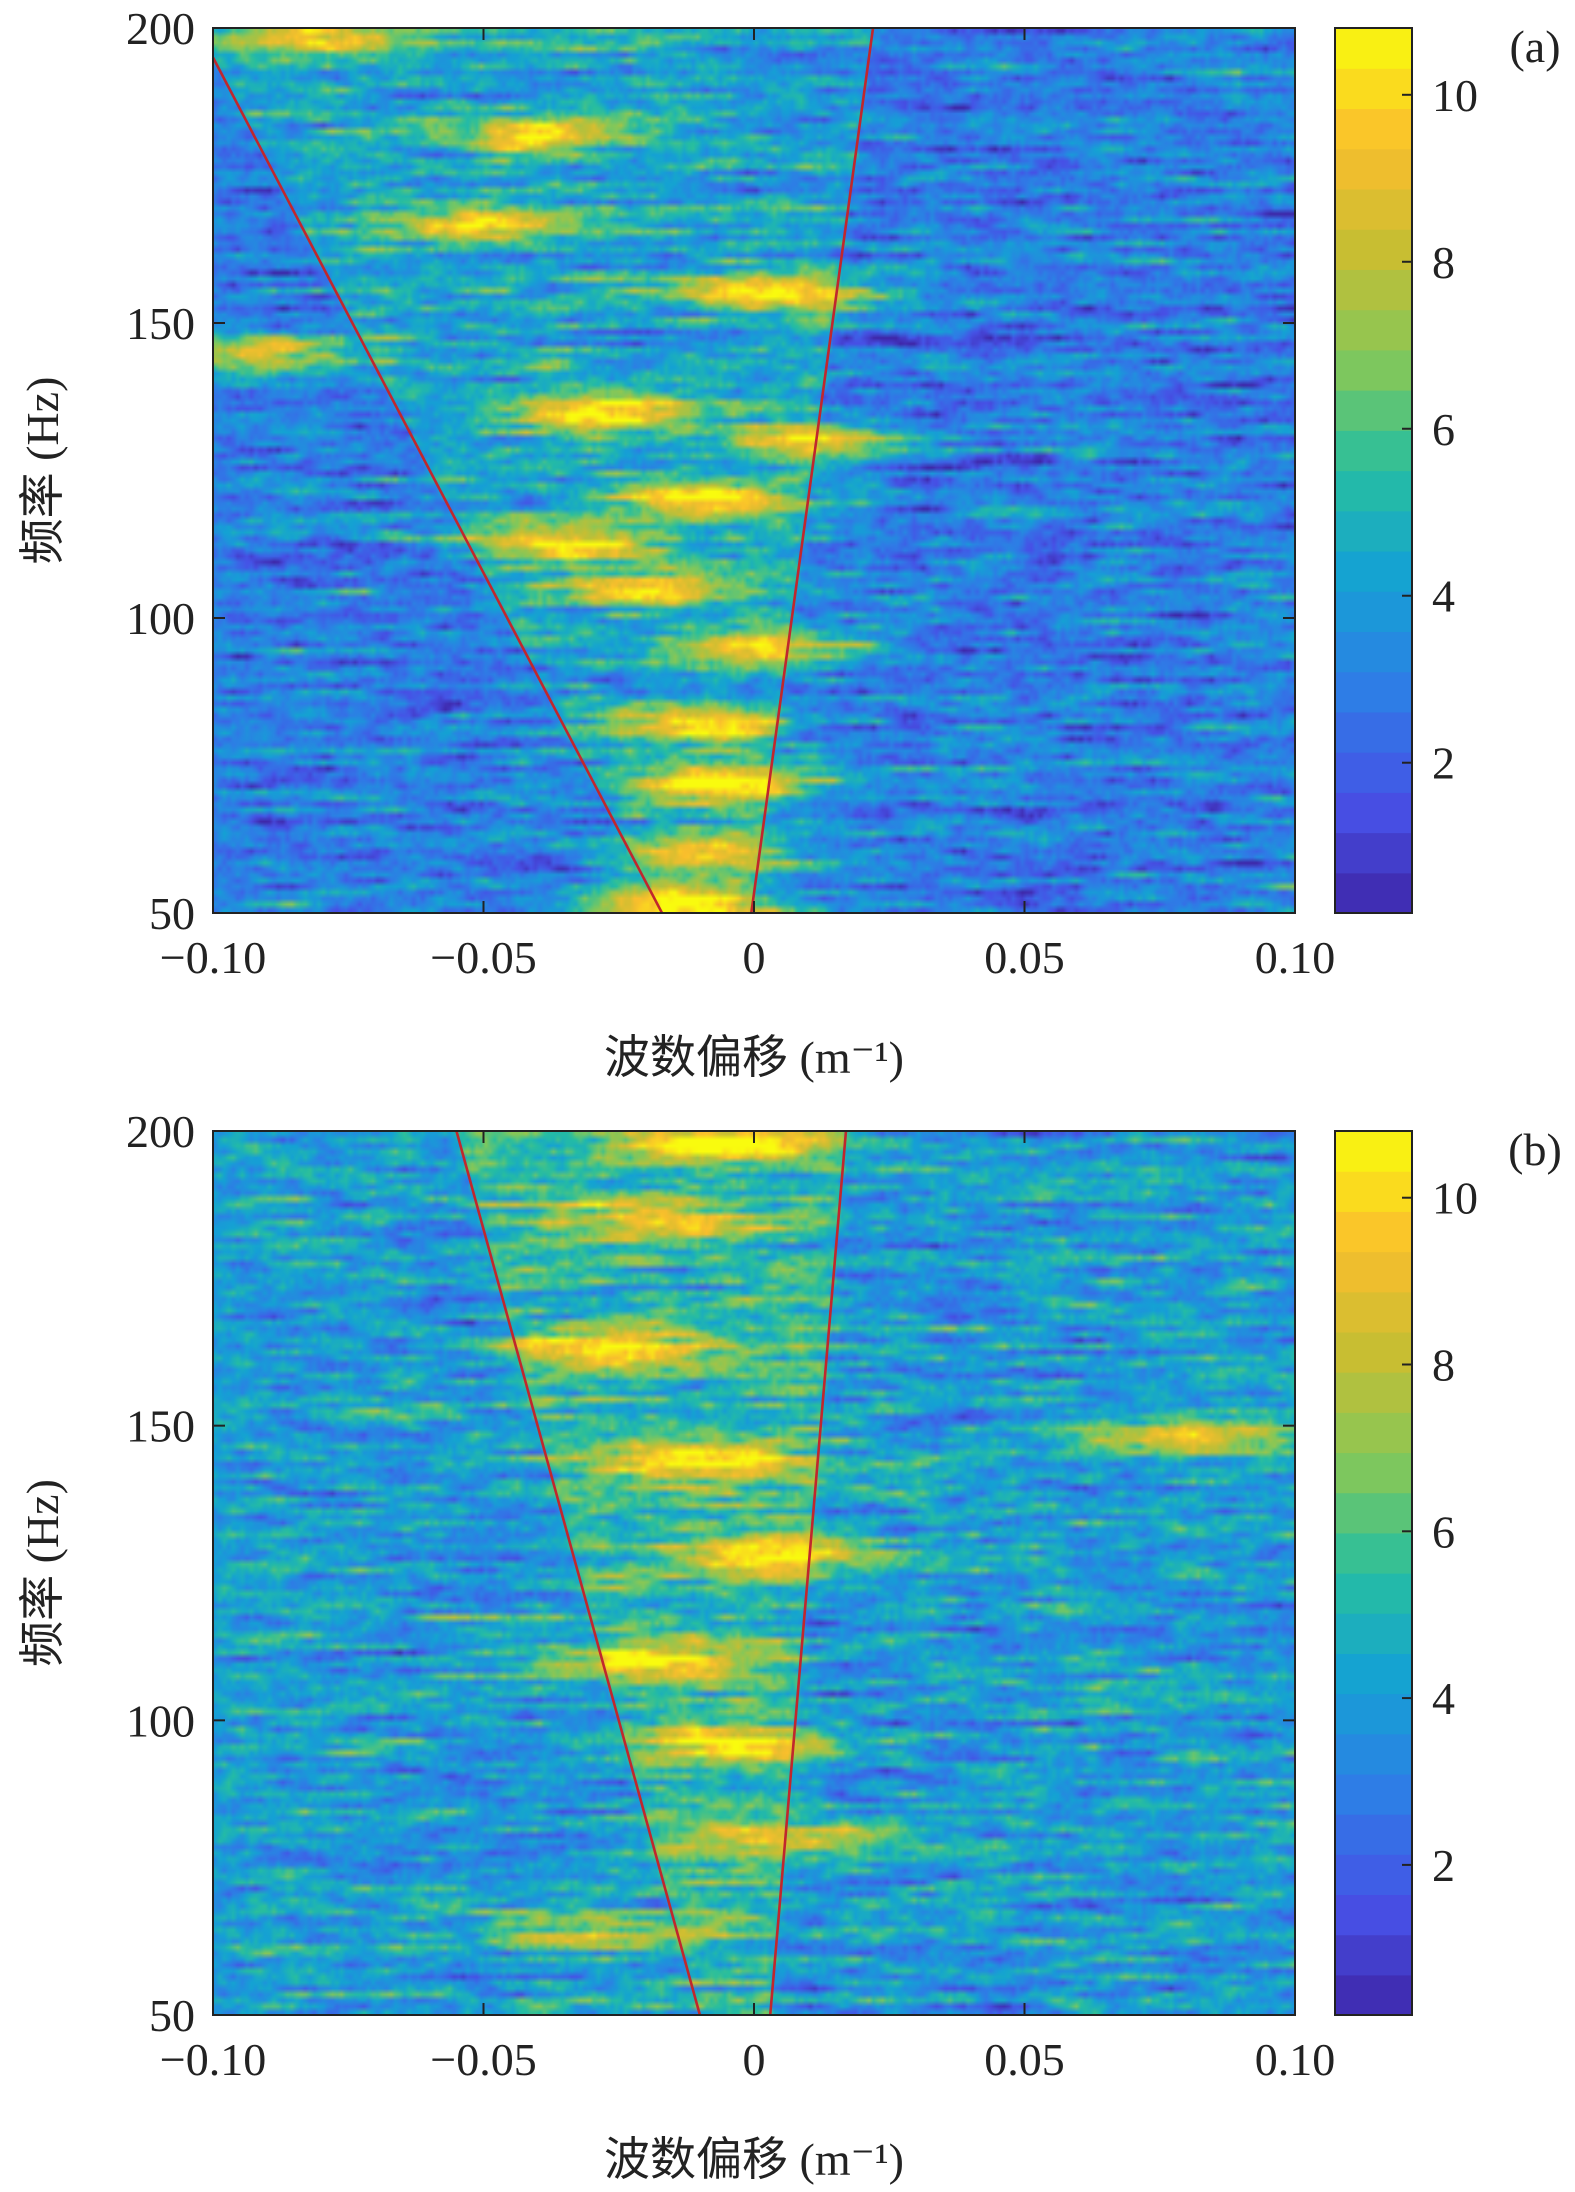  Describe the element at coordinates (1535, 1149) in the screenshot. I see `panel-label: (b)` at that location.